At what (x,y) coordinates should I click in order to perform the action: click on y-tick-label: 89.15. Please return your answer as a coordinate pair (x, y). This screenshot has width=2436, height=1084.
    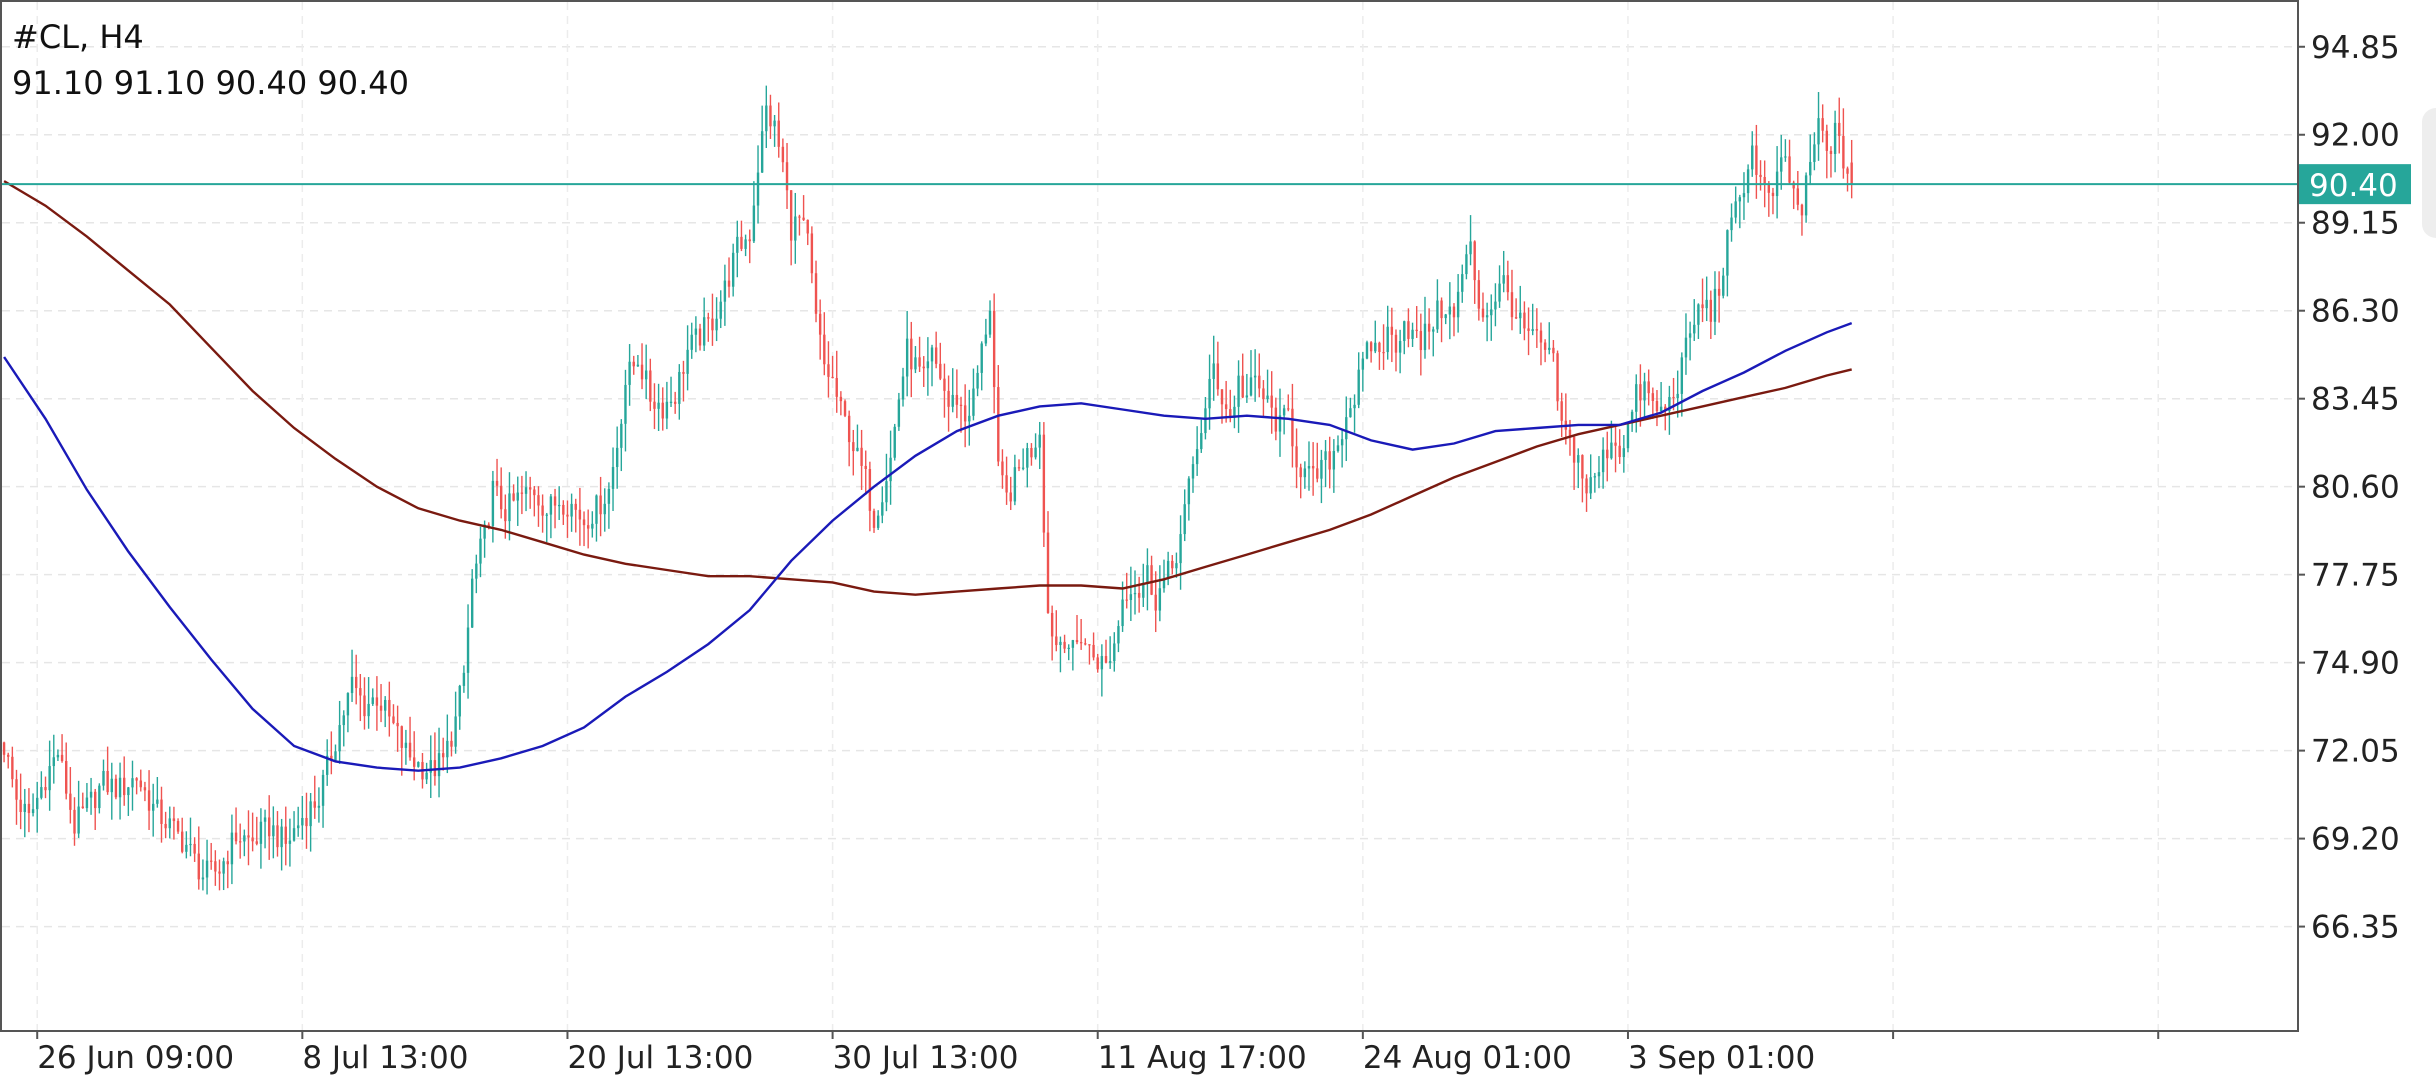
    Looking at the image, I should click on (2355, 224).